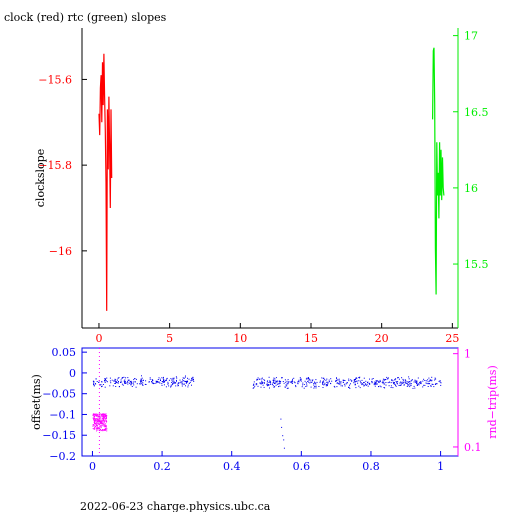 The width and height of the screenshot is (512, 512). Describe the element at coordinates (36, 402) in the screenshot. I see `y-axis-label: offset(ms)` at that location.